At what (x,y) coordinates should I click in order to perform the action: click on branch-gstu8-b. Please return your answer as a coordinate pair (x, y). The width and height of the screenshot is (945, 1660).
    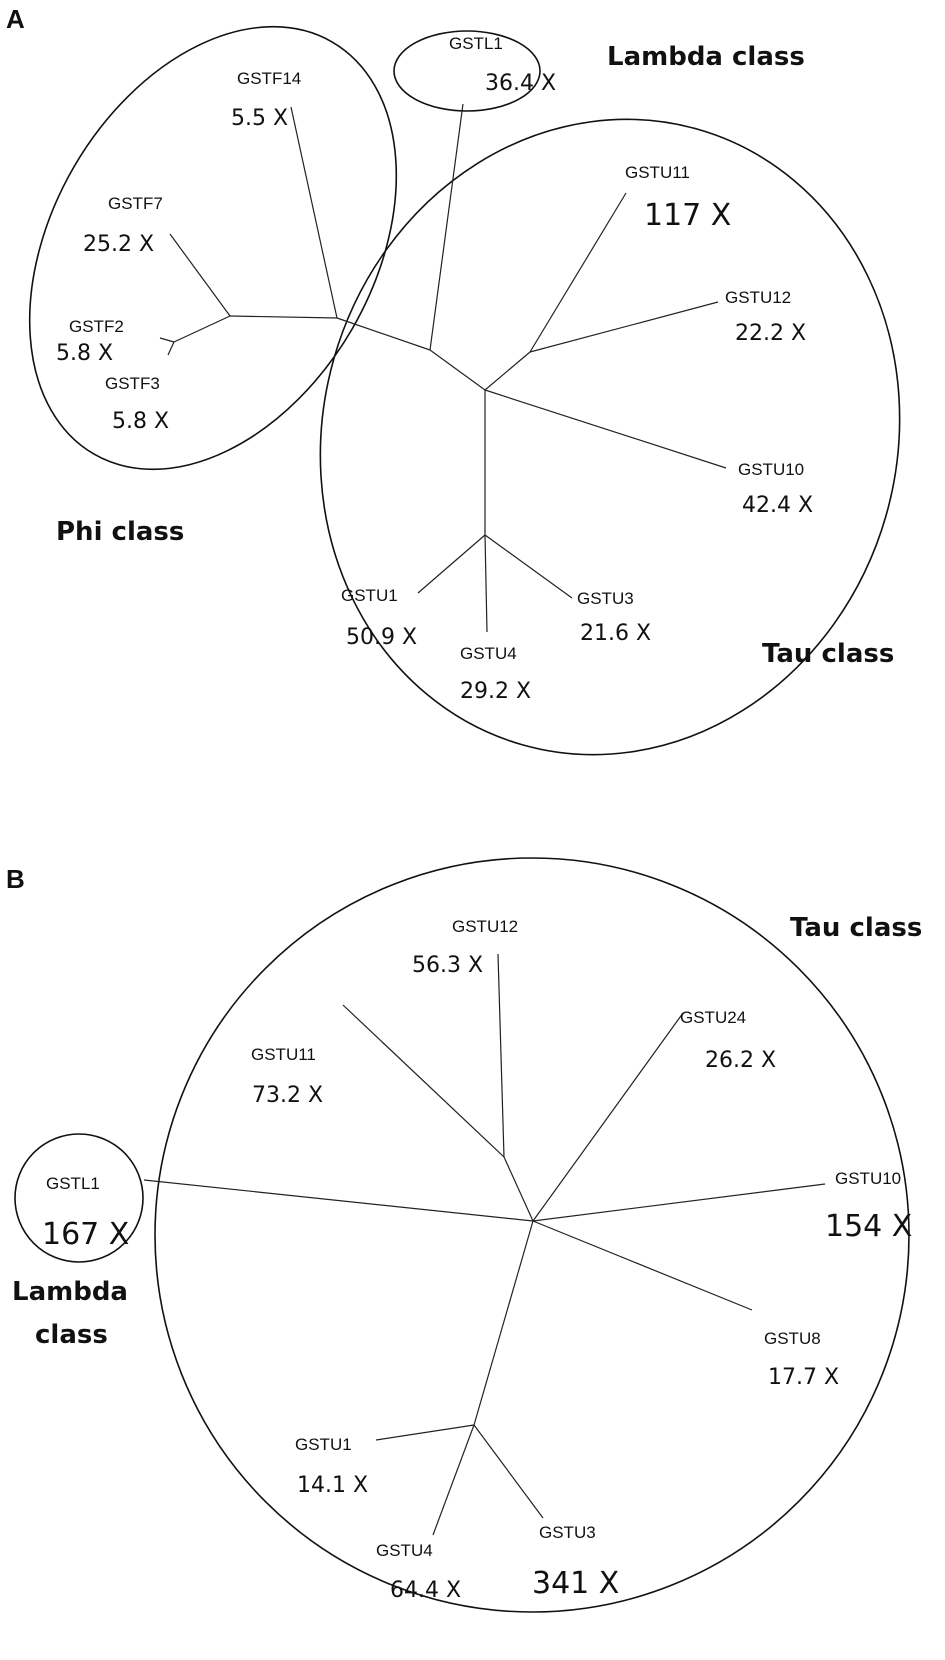
    Looking at the image, I should click on (642, 1265).